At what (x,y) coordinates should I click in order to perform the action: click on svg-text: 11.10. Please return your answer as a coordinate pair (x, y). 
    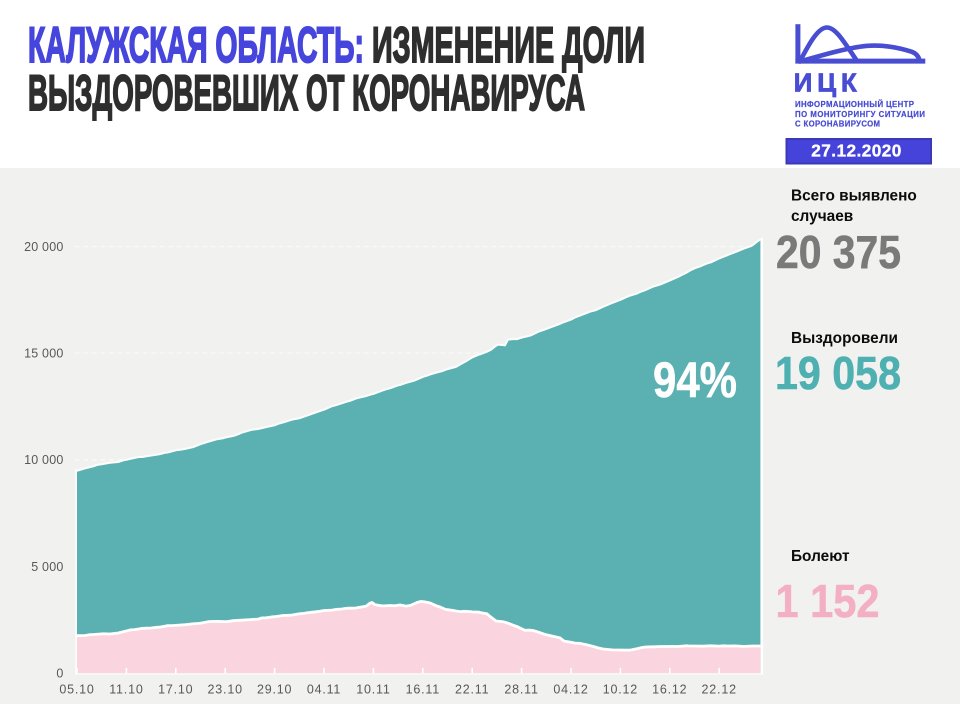
    Looking at the image, I should click on (126, 689).